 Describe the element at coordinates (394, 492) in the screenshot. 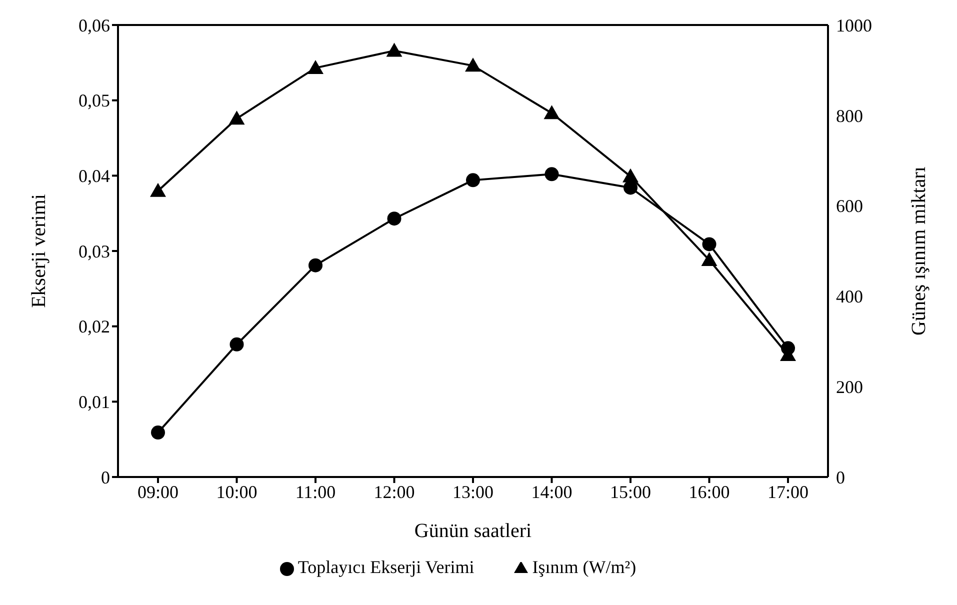

I see `x-tick-label: 12:00` at that location.